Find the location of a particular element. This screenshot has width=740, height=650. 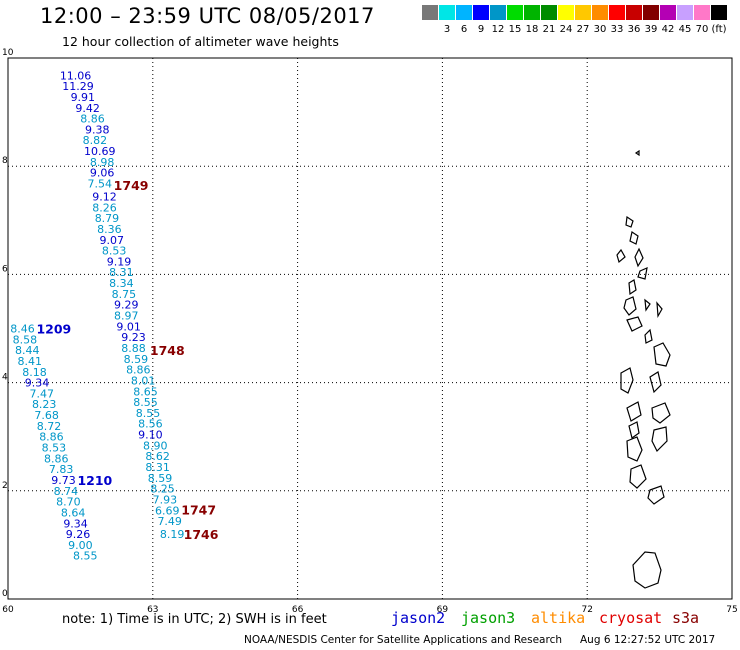

wave-height-value: 9.73 is located at coordinates (63, 480).